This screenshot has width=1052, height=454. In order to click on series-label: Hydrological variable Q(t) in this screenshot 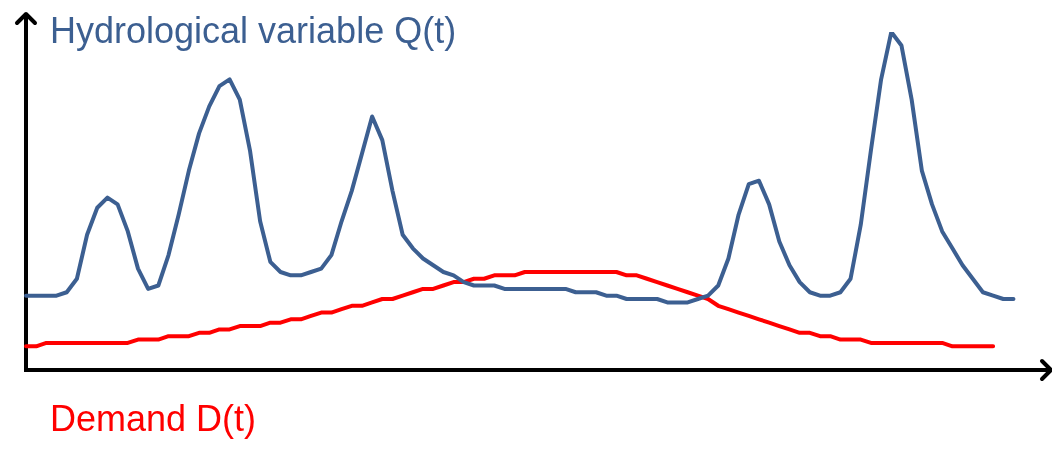, I will do `click(253, 31)`.